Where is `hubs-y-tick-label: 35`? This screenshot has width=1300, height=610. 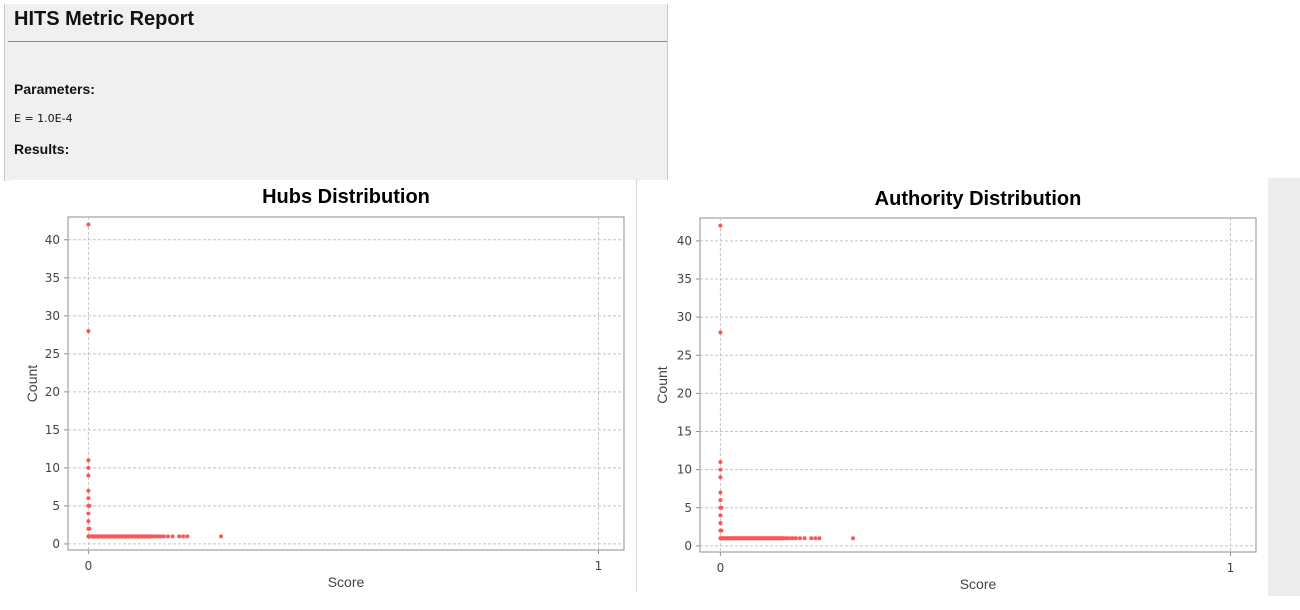 hubs-y-tick-label: 35 is located at coordinates (52, 278).